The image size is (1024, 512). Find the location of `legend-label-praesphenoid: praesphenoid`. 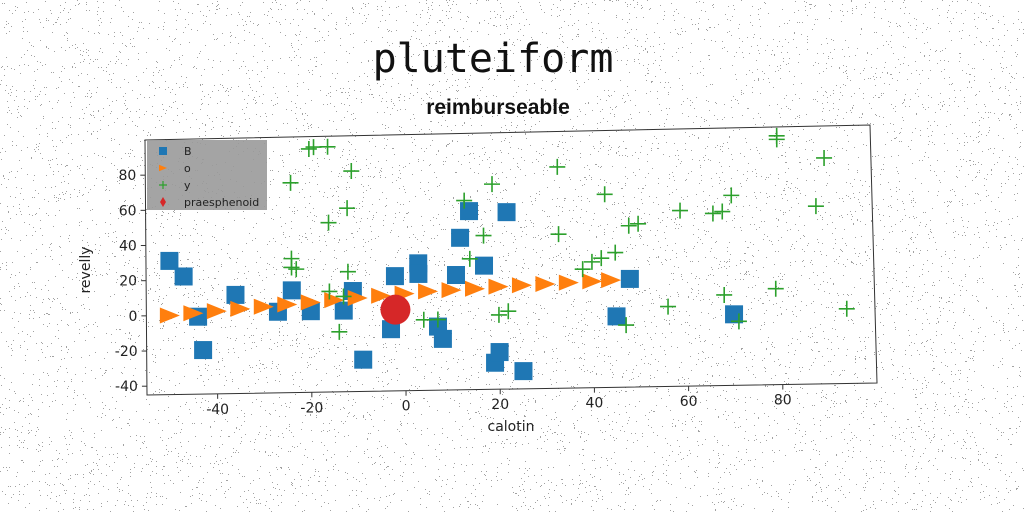

legend-label-praesphenoid: praesphenoid is located at coordinates (221, 202).